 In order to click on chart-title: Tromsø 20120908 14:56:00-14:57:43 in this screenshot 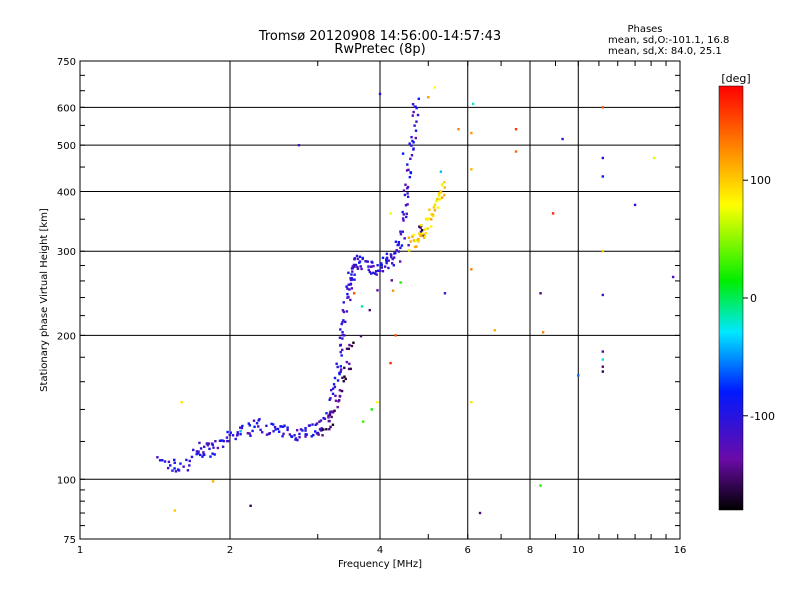, I will do `click(379, 36)`.